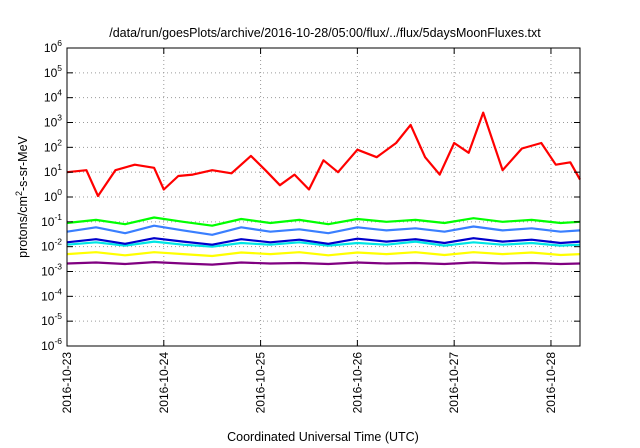 The image size is (640, 448). What do you see at coordinates (164, 383) in the screenshot?
I see `x-tick-label: 2016-10-24` at bounding box center [164, 383].